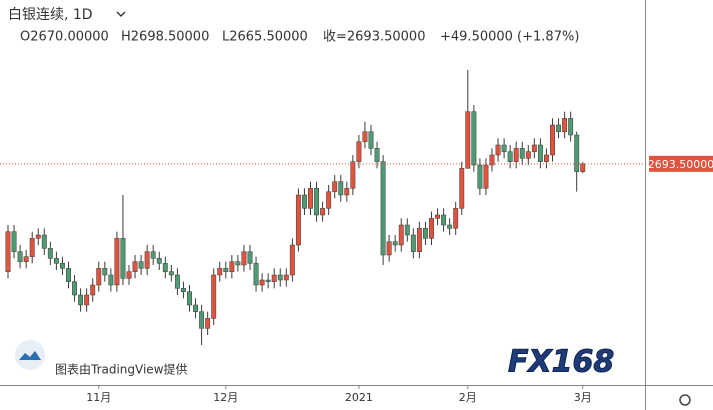 The width and height of the screenshot is (713, 410). I want to click on x-tick-label: 2月, so click(468, 397).